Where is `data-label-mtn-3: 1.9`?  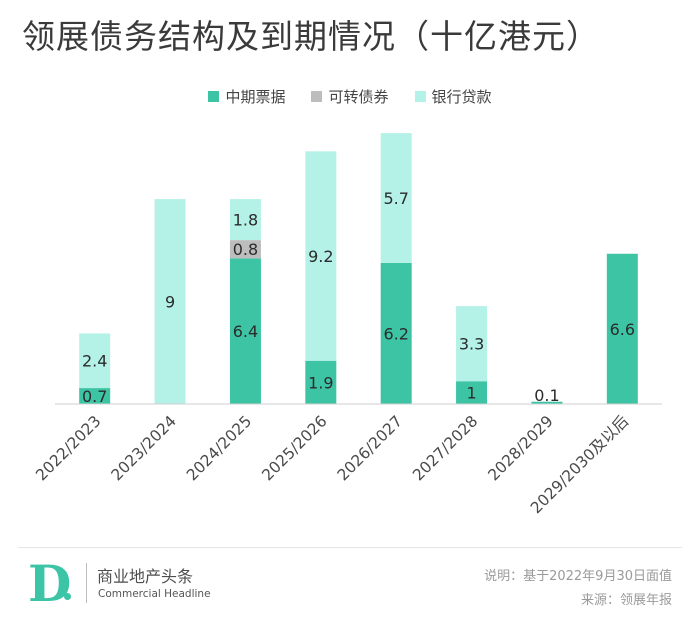
data-label-mtn-3: 1.9 is located at coordinates (320, 382).